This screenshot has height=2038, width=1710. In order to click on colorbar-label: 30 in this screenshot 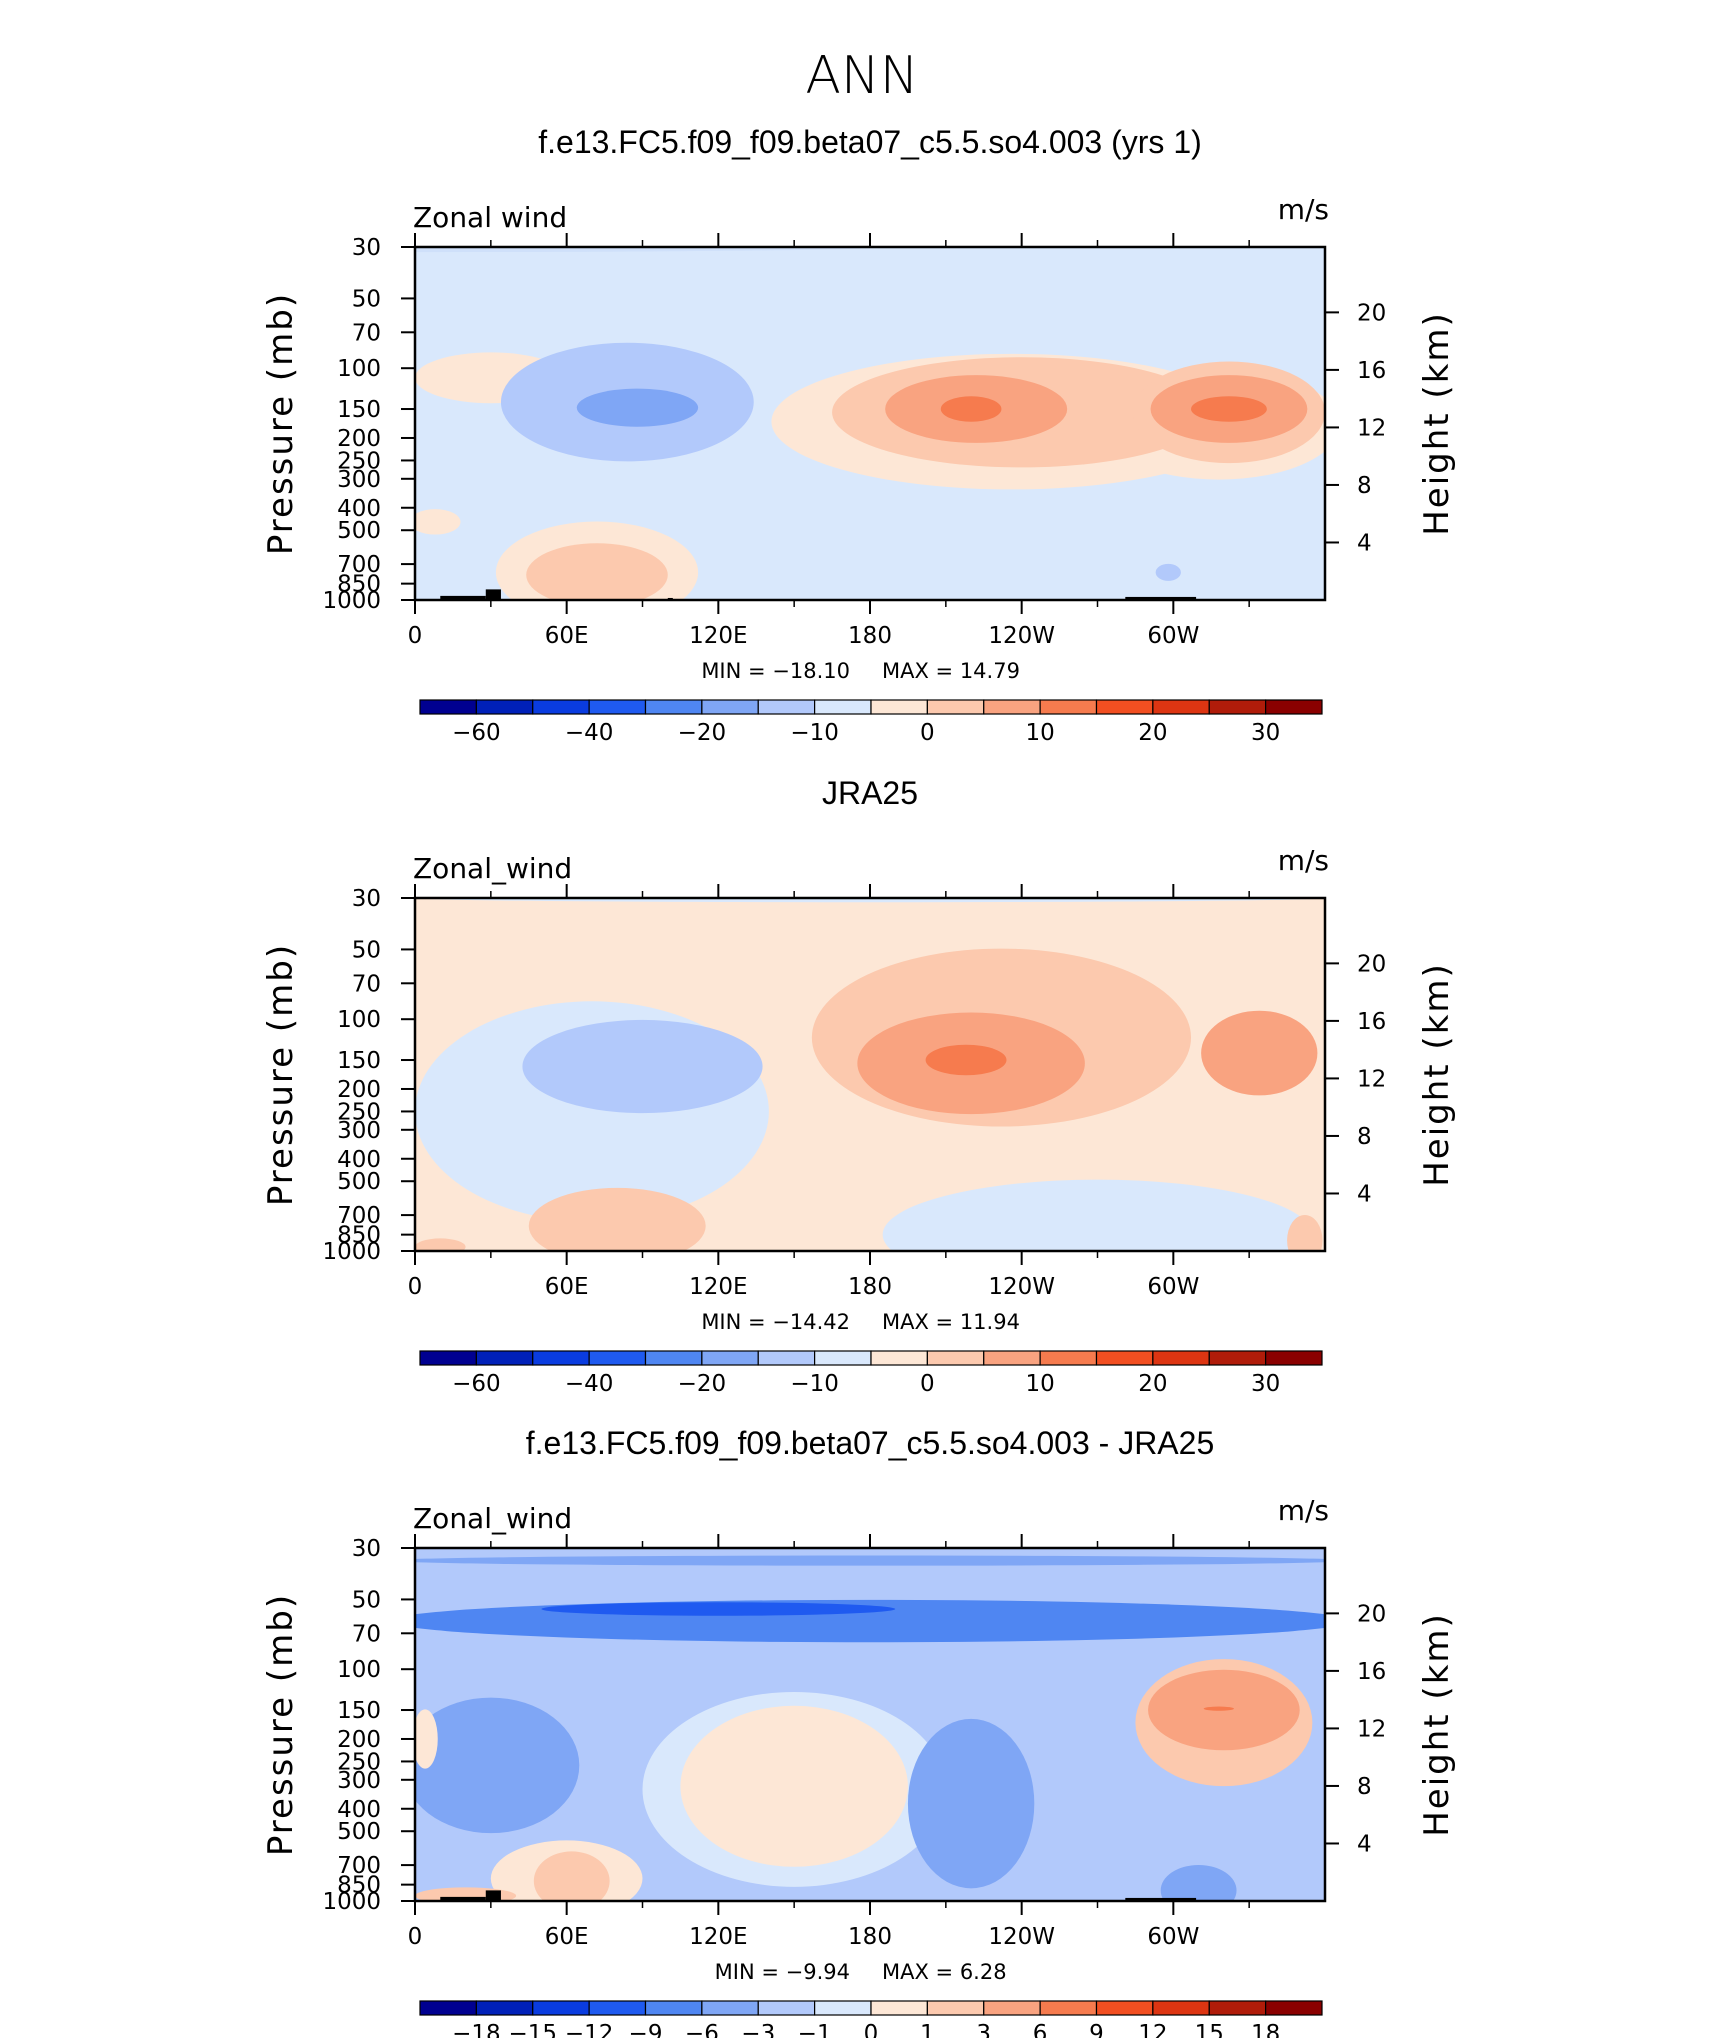, I will do `click(1265, 733)`.